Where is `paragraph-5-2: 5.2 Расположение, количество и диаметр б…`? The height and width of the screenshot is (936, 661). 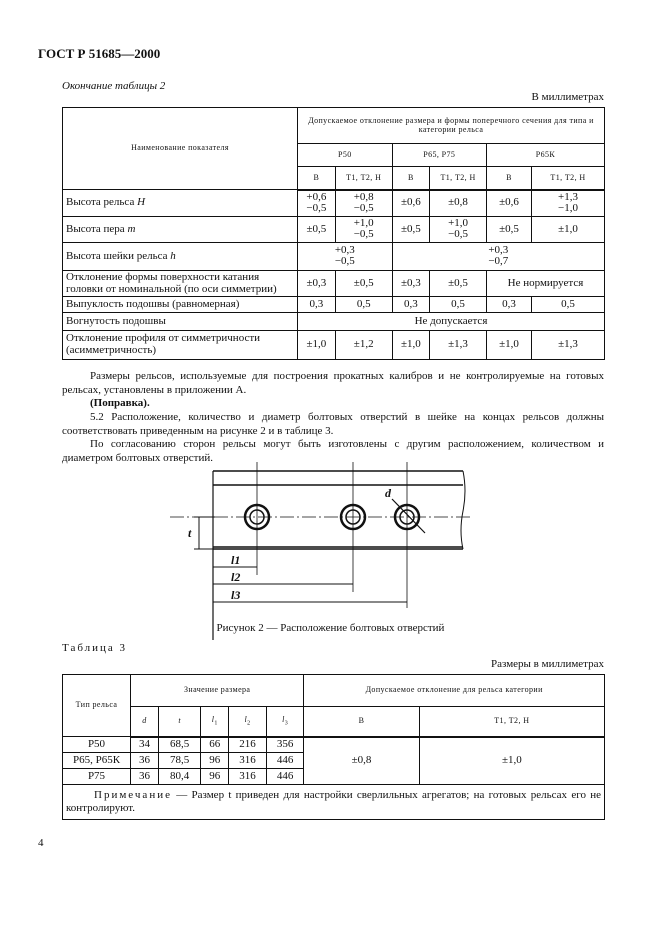 paragraph-5-2: 5.2 Расположение, количество и диаметр б… is located at coordinates (333, 424).